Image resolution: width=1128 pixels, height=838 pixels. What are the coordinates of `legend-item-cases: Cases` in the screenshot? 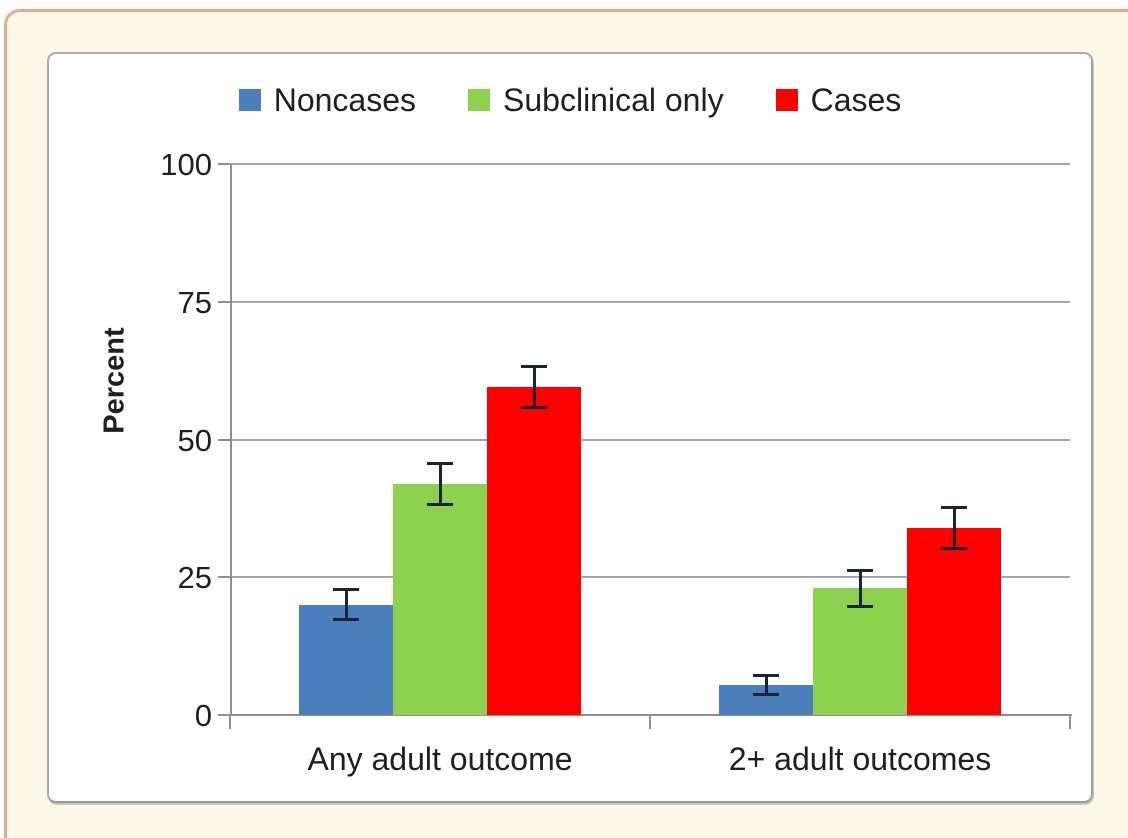 It's located at (838, 100).